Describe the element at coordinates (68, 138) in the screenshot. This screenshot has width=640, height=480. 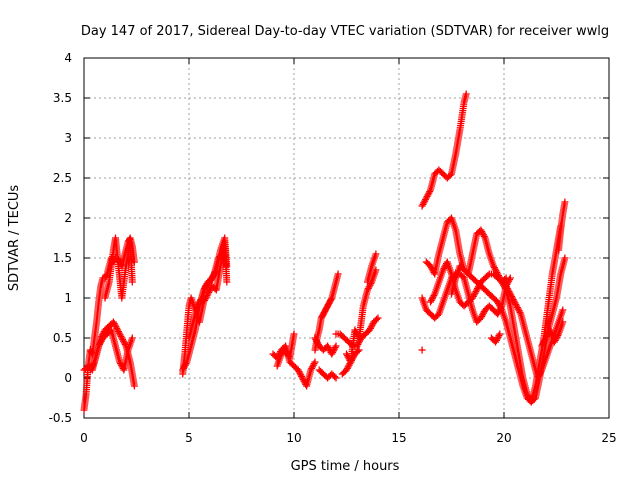
I see `y-tick-label: 3` at that location.